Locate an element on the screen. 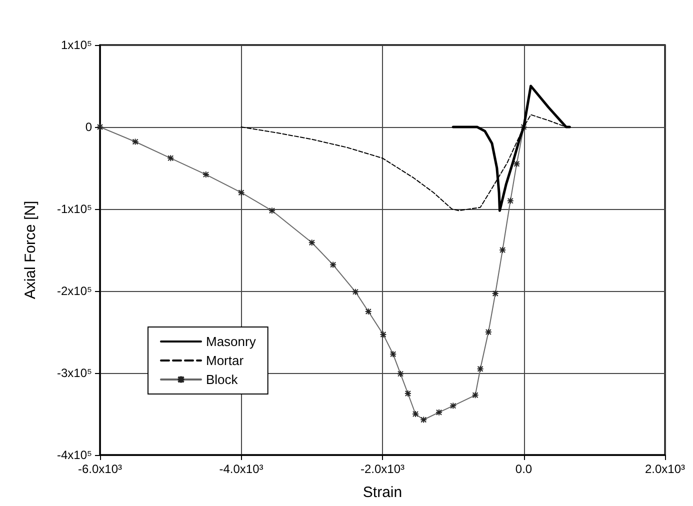  legend-label: Block is located at coordinates (222, 379).